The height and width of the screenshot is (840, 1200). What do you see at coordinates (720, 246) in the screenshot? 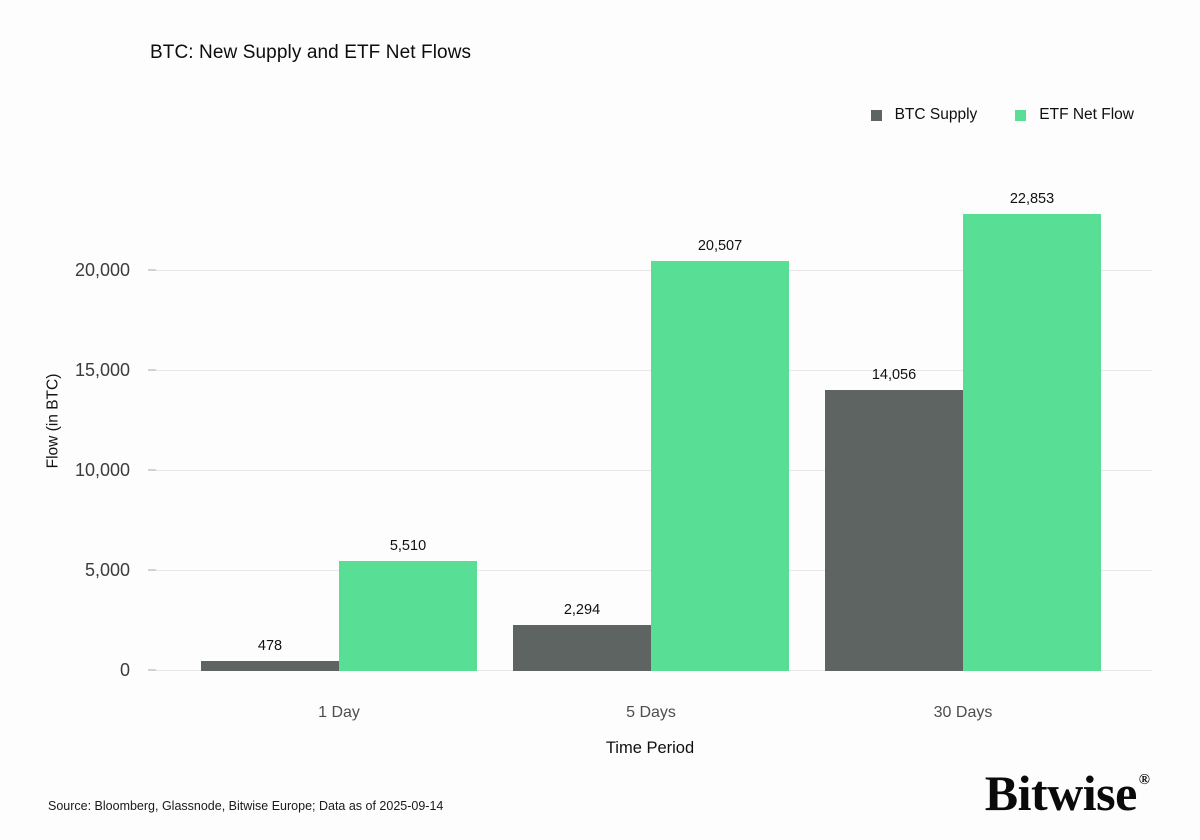
I see `bar-value-label: 20,507` at bounding box center [720, 246].